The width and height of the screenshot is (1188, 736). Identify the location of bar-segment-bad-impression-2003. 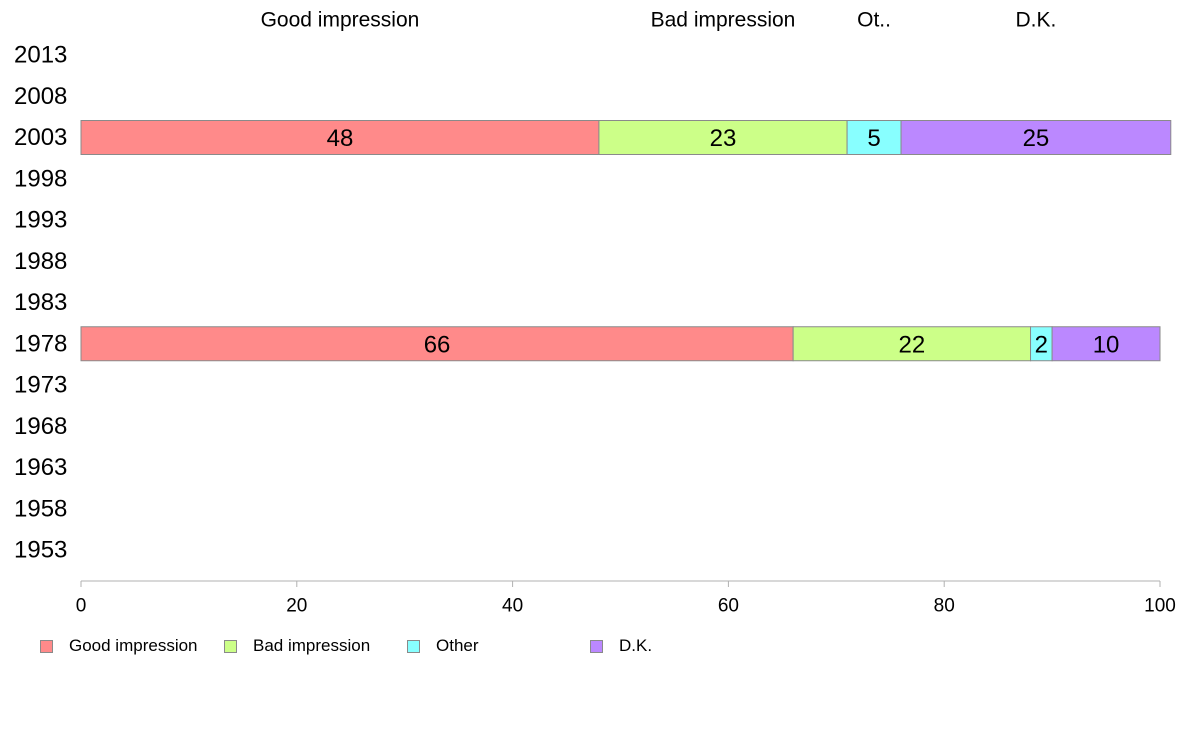
(723, 137).